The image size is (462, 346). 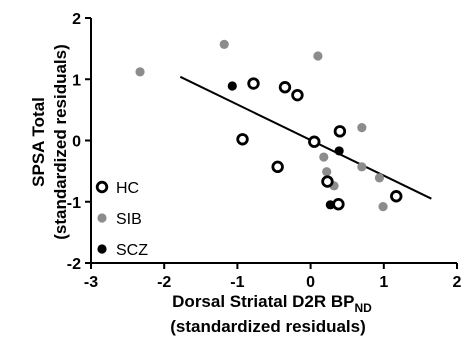 I want to click on x-tick-label: -1, so click(x=237, y=282).